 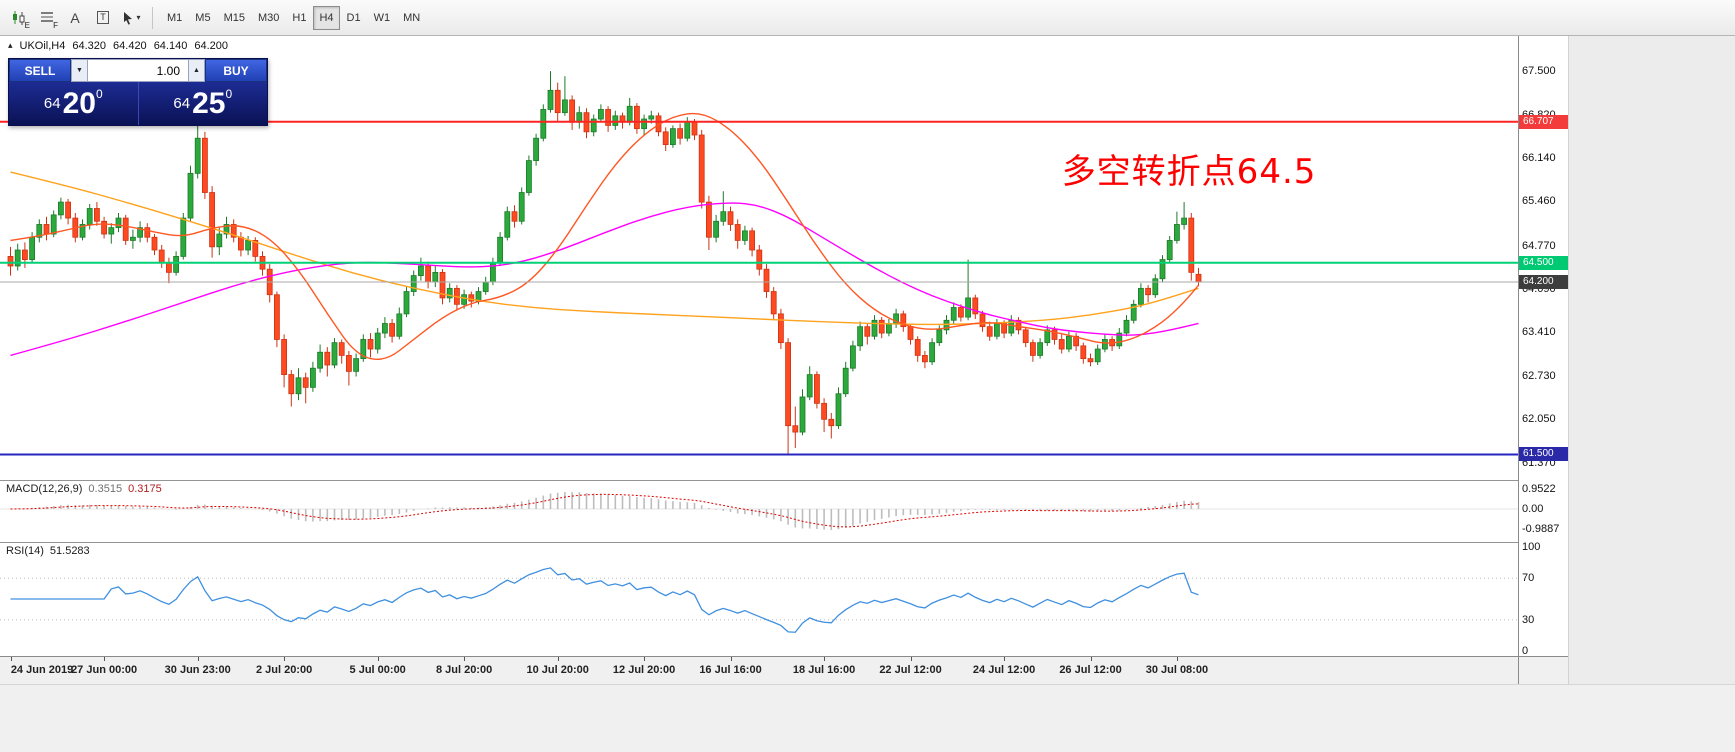 I want to click on macd-axis-label: -0.9887, so click(x=1541, y=529).